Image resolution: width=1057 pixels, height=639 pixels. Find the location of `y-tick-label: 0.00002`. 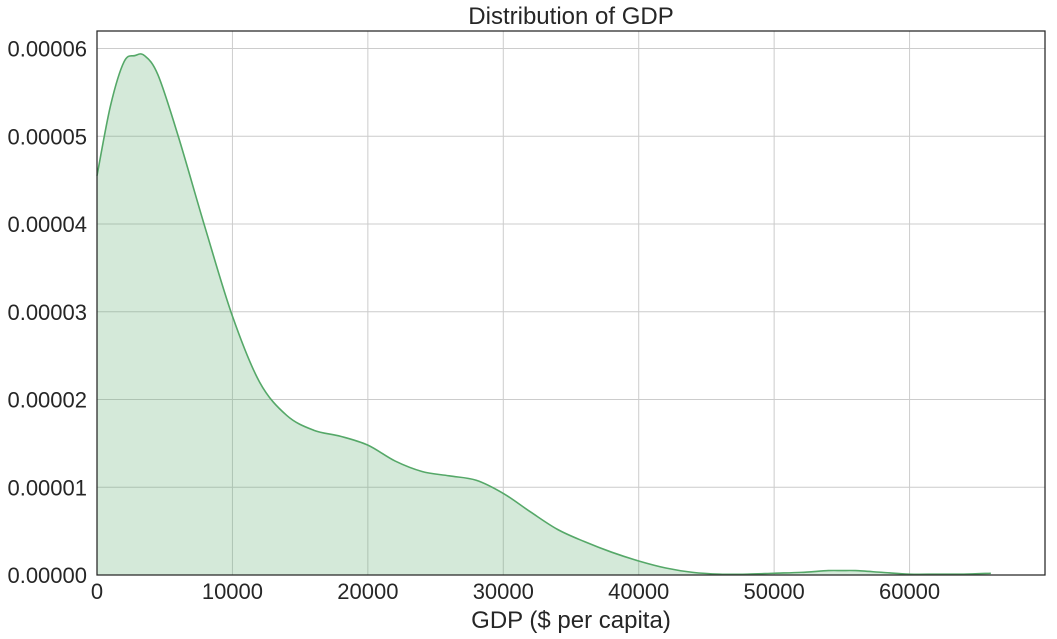

y-tick-label: 0.00002 is located at coordinates (47, 400).